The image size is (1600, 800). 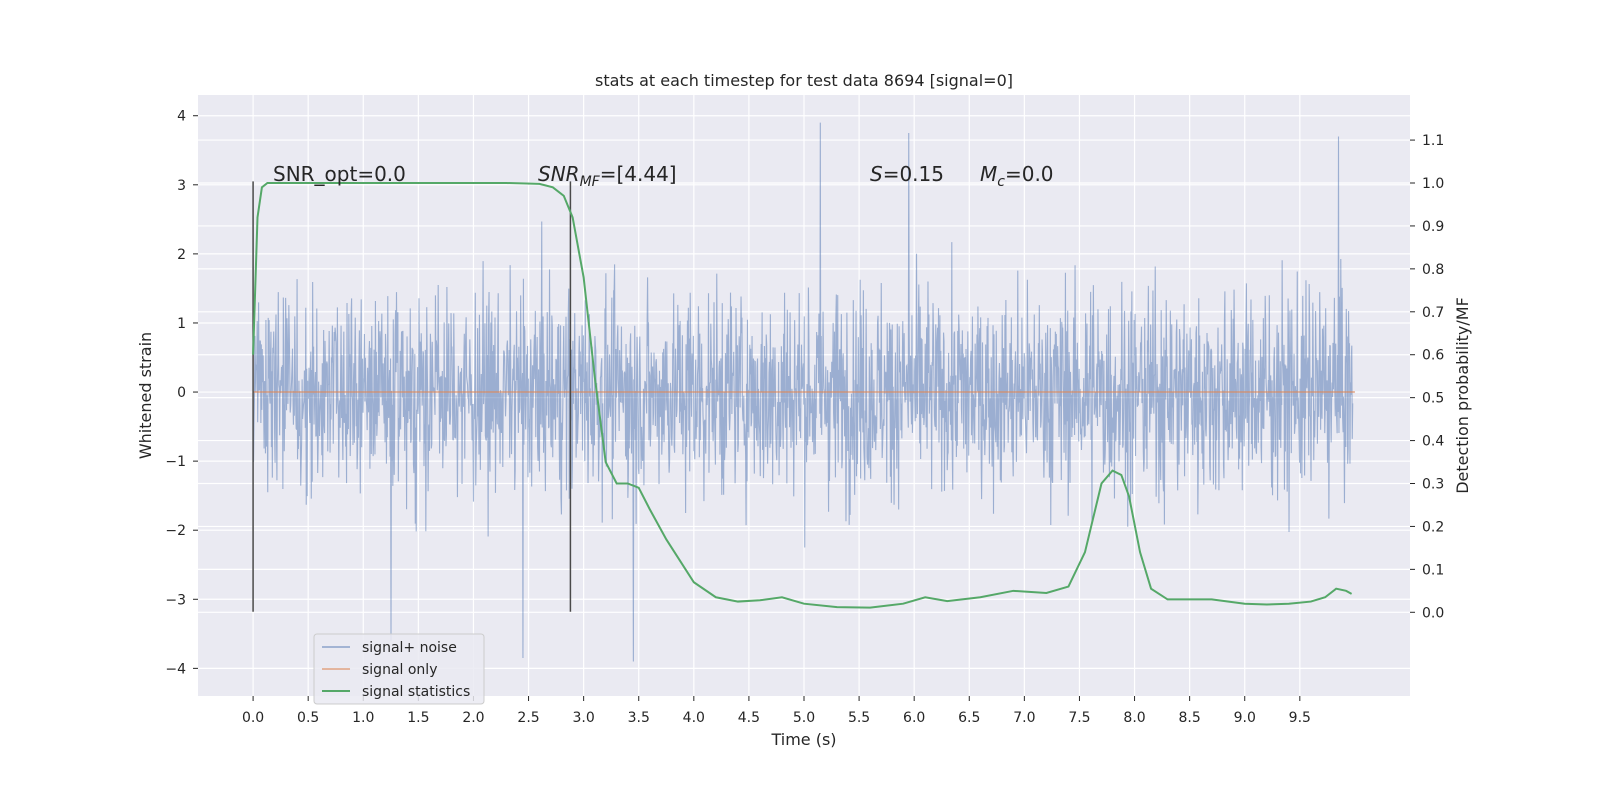 What do you see at coordinates (1300, 718) in the screenshot?
I see `x-tick-label: 9.5` at bounding box center [1300, 718].